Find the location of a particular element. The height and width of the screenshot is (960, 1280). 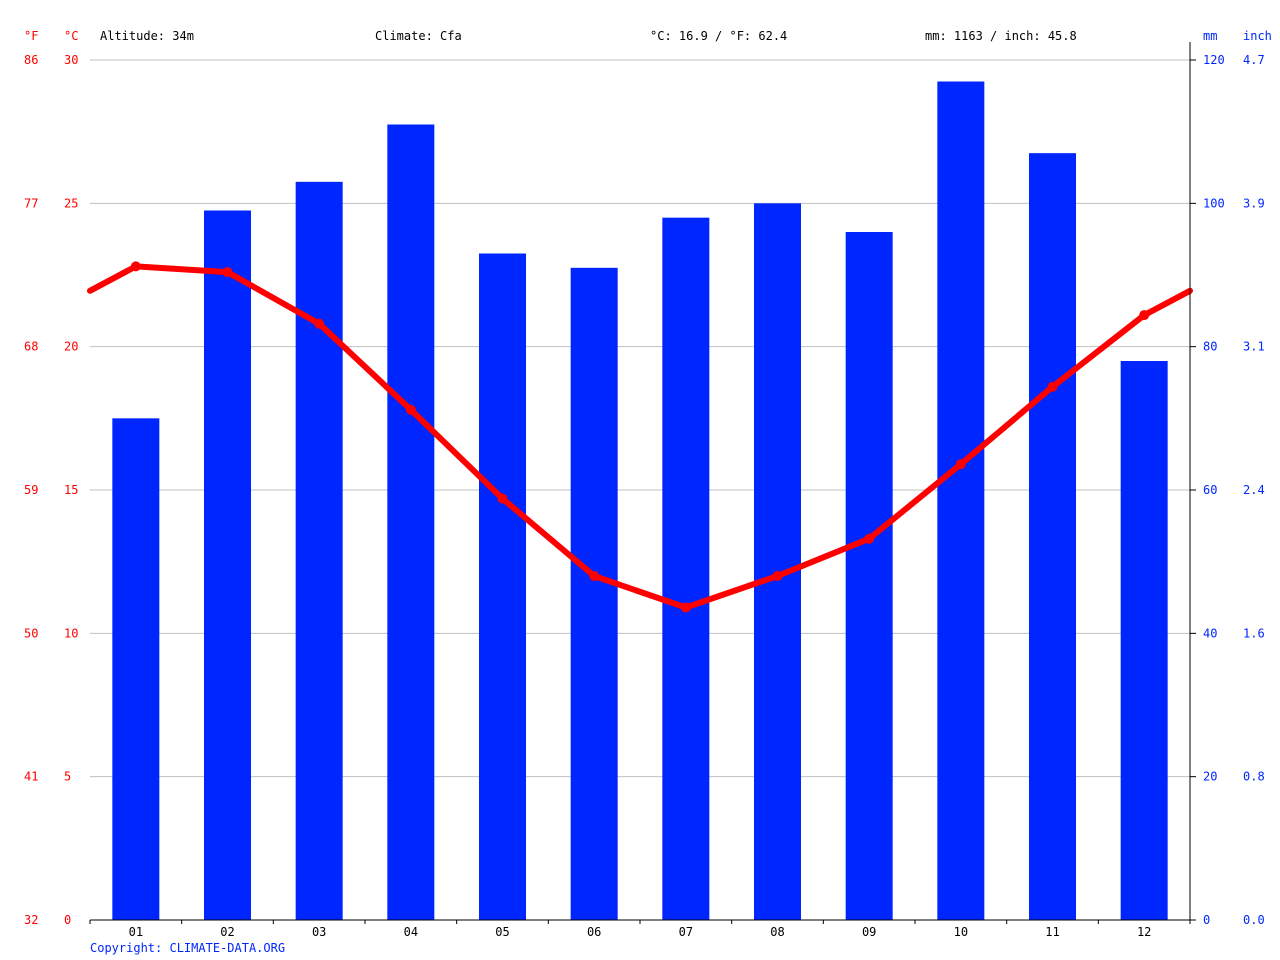

inch-tick-label: 4.7 is located at coordinates (1254, 60).